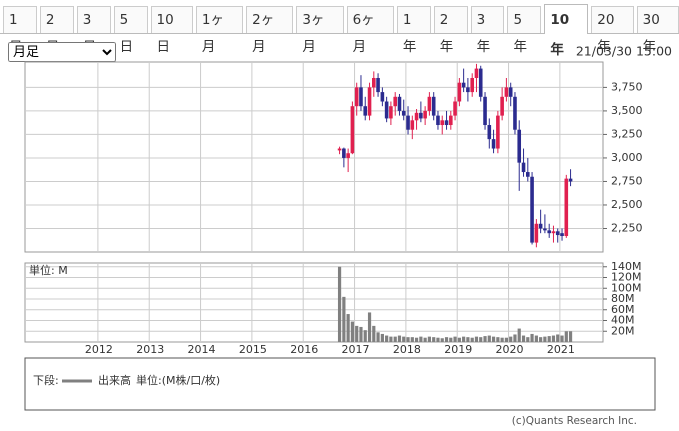 The width and height of the screenshot is (679, 431). What do you see at coordinates (561, 349) in the screenshot?
I see `x-tick-label: 2021` at bounding box center [561, 349].